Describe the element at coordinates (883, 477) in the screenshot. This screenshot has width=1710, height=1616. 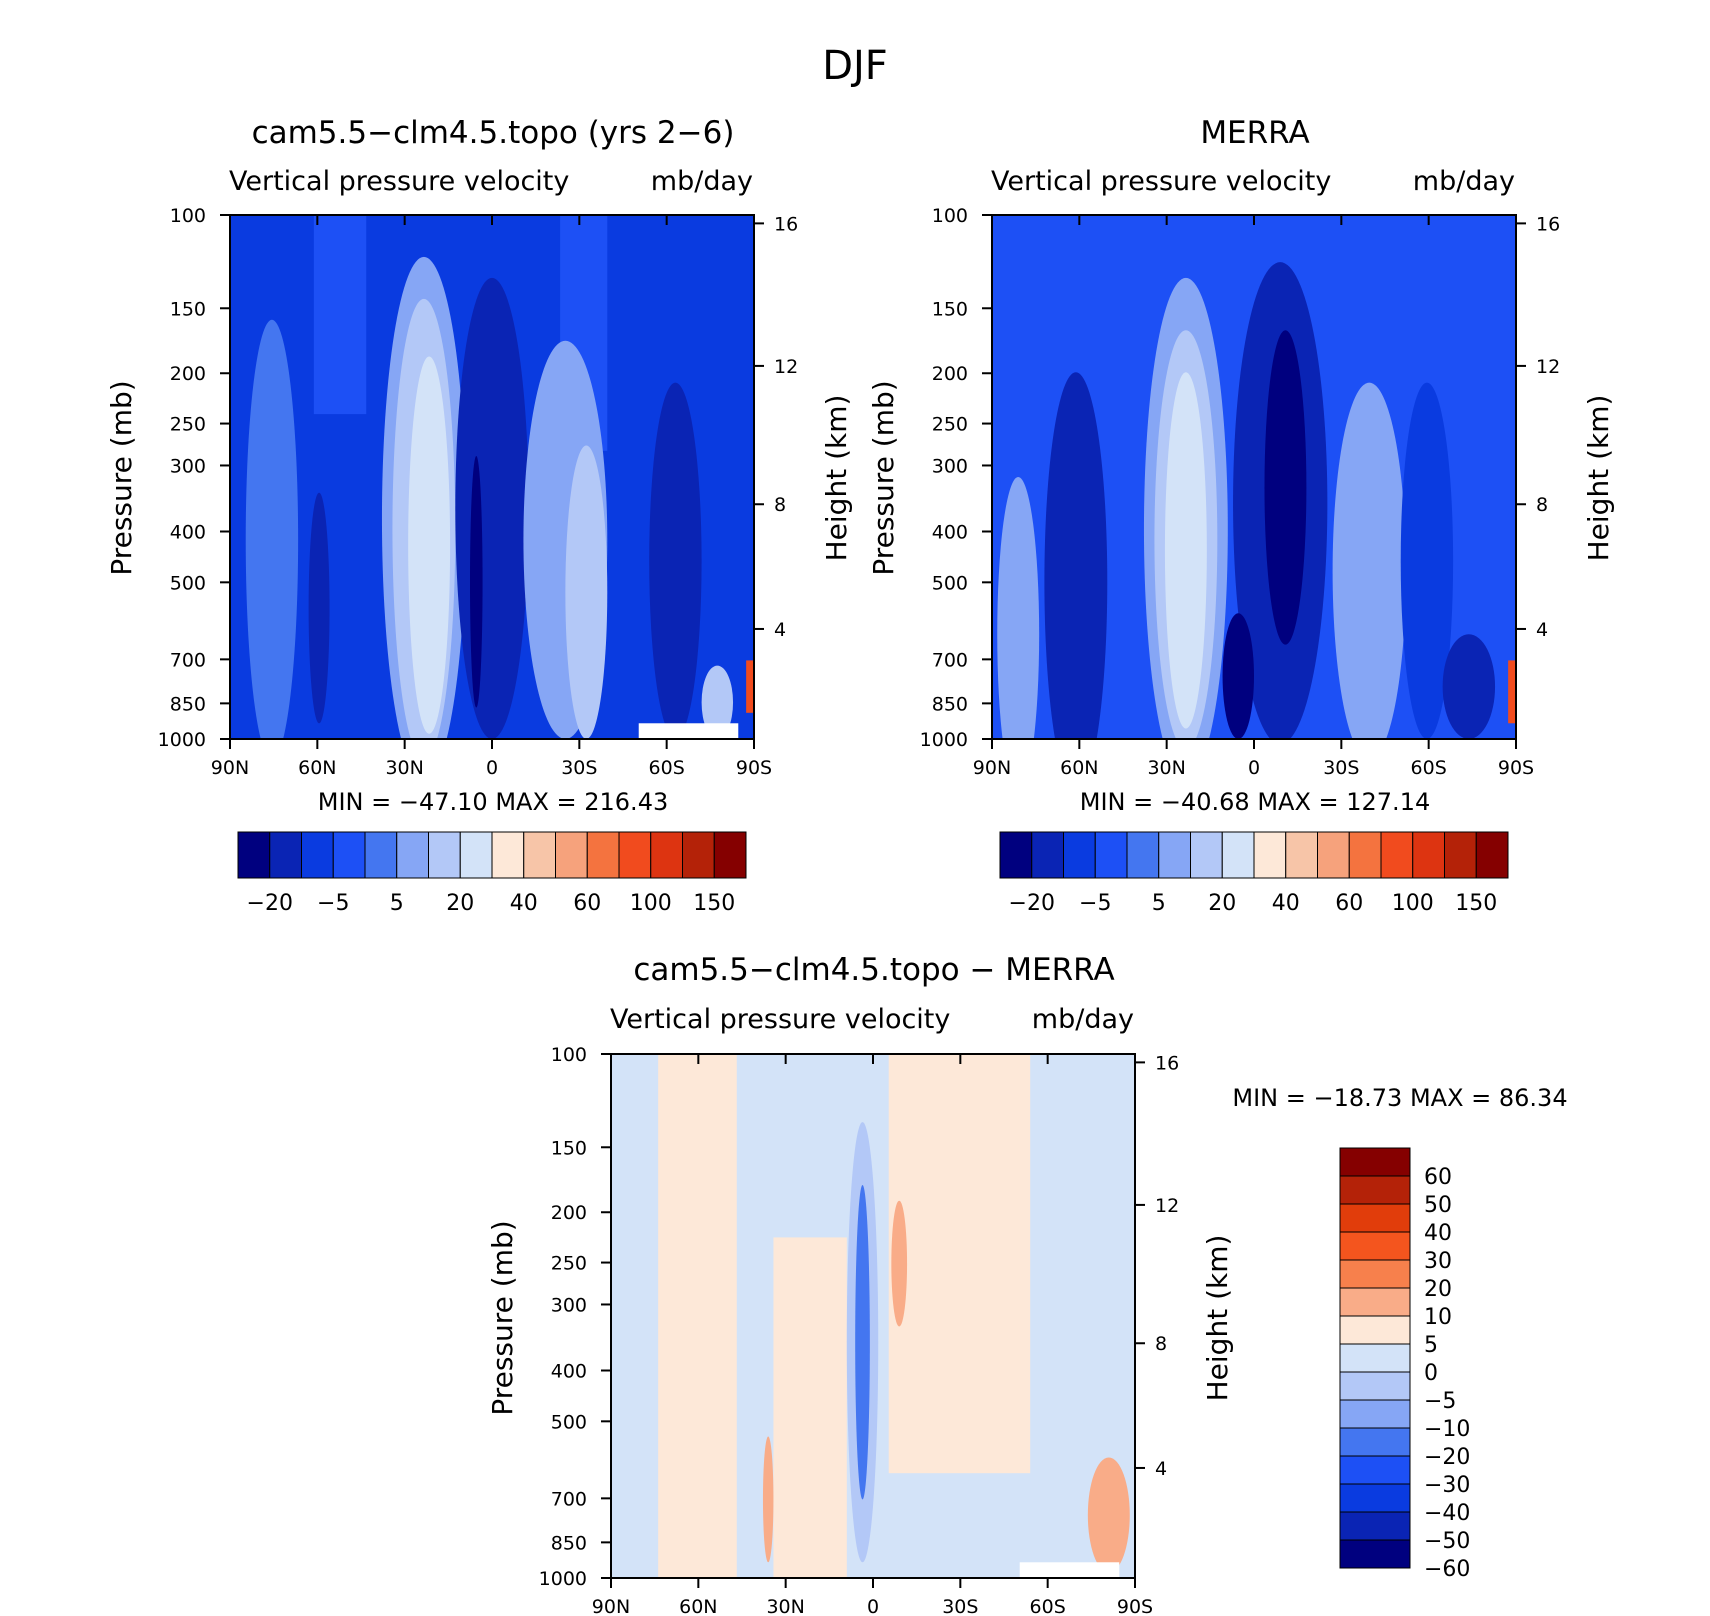
I see `panel-merra-ylabel: Pressure (mb)` at that location.